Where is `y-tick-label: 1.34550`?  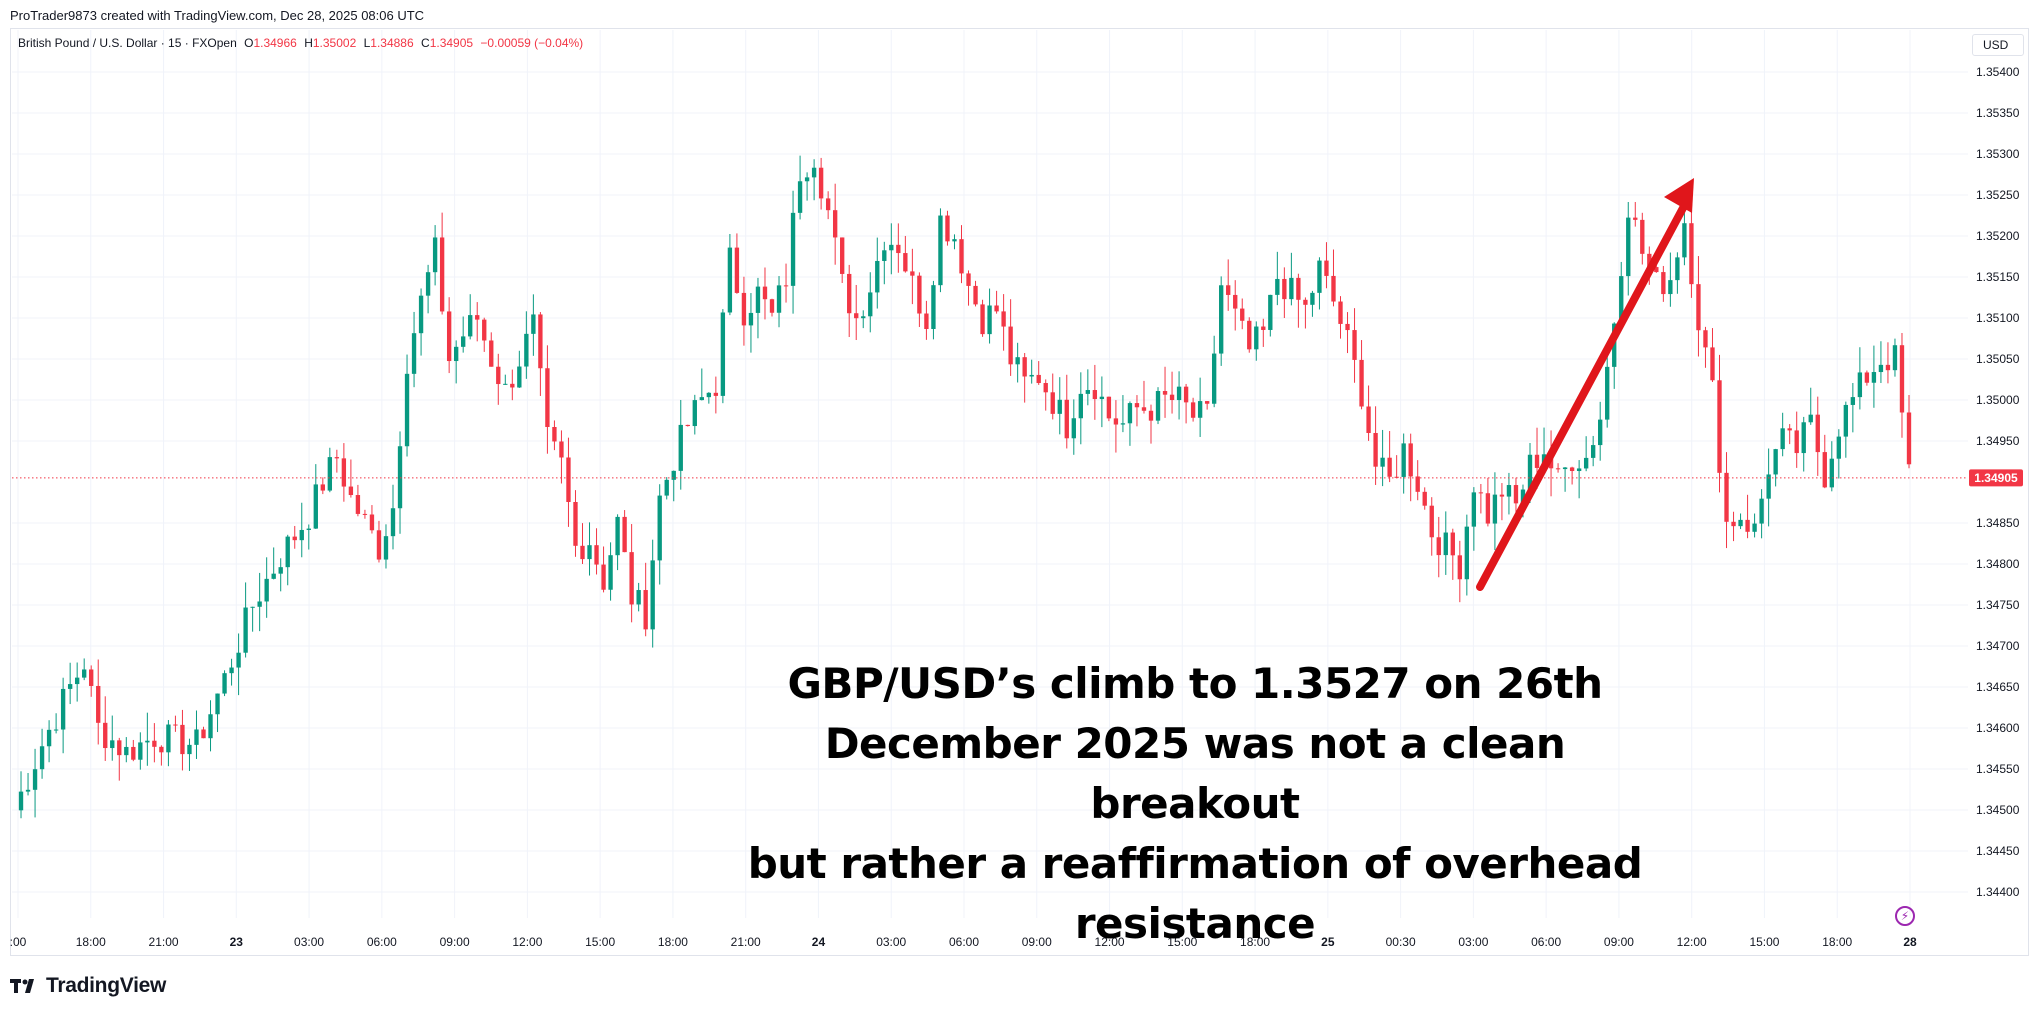
y-tick-label: 1.34550 is located at coordinates (1998, 769).